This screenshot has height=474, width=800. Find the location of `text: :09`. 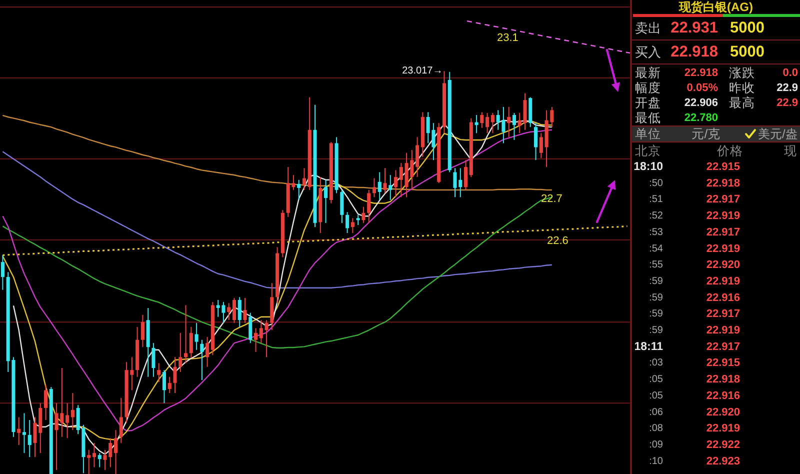

text: :09 is located at coordinates (656, 444).